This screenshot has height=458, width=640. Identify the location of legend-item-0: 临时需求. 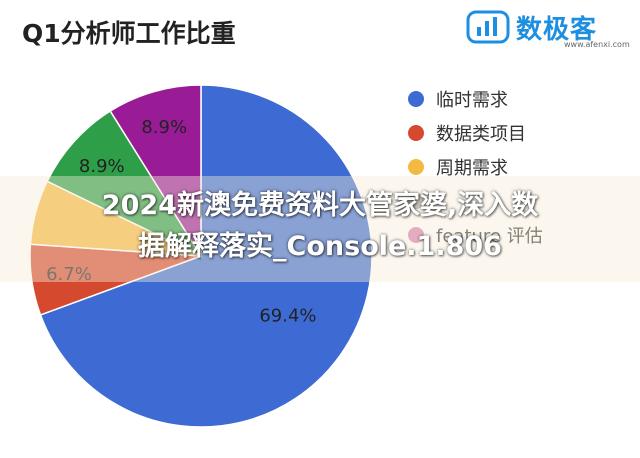
(475, 99).